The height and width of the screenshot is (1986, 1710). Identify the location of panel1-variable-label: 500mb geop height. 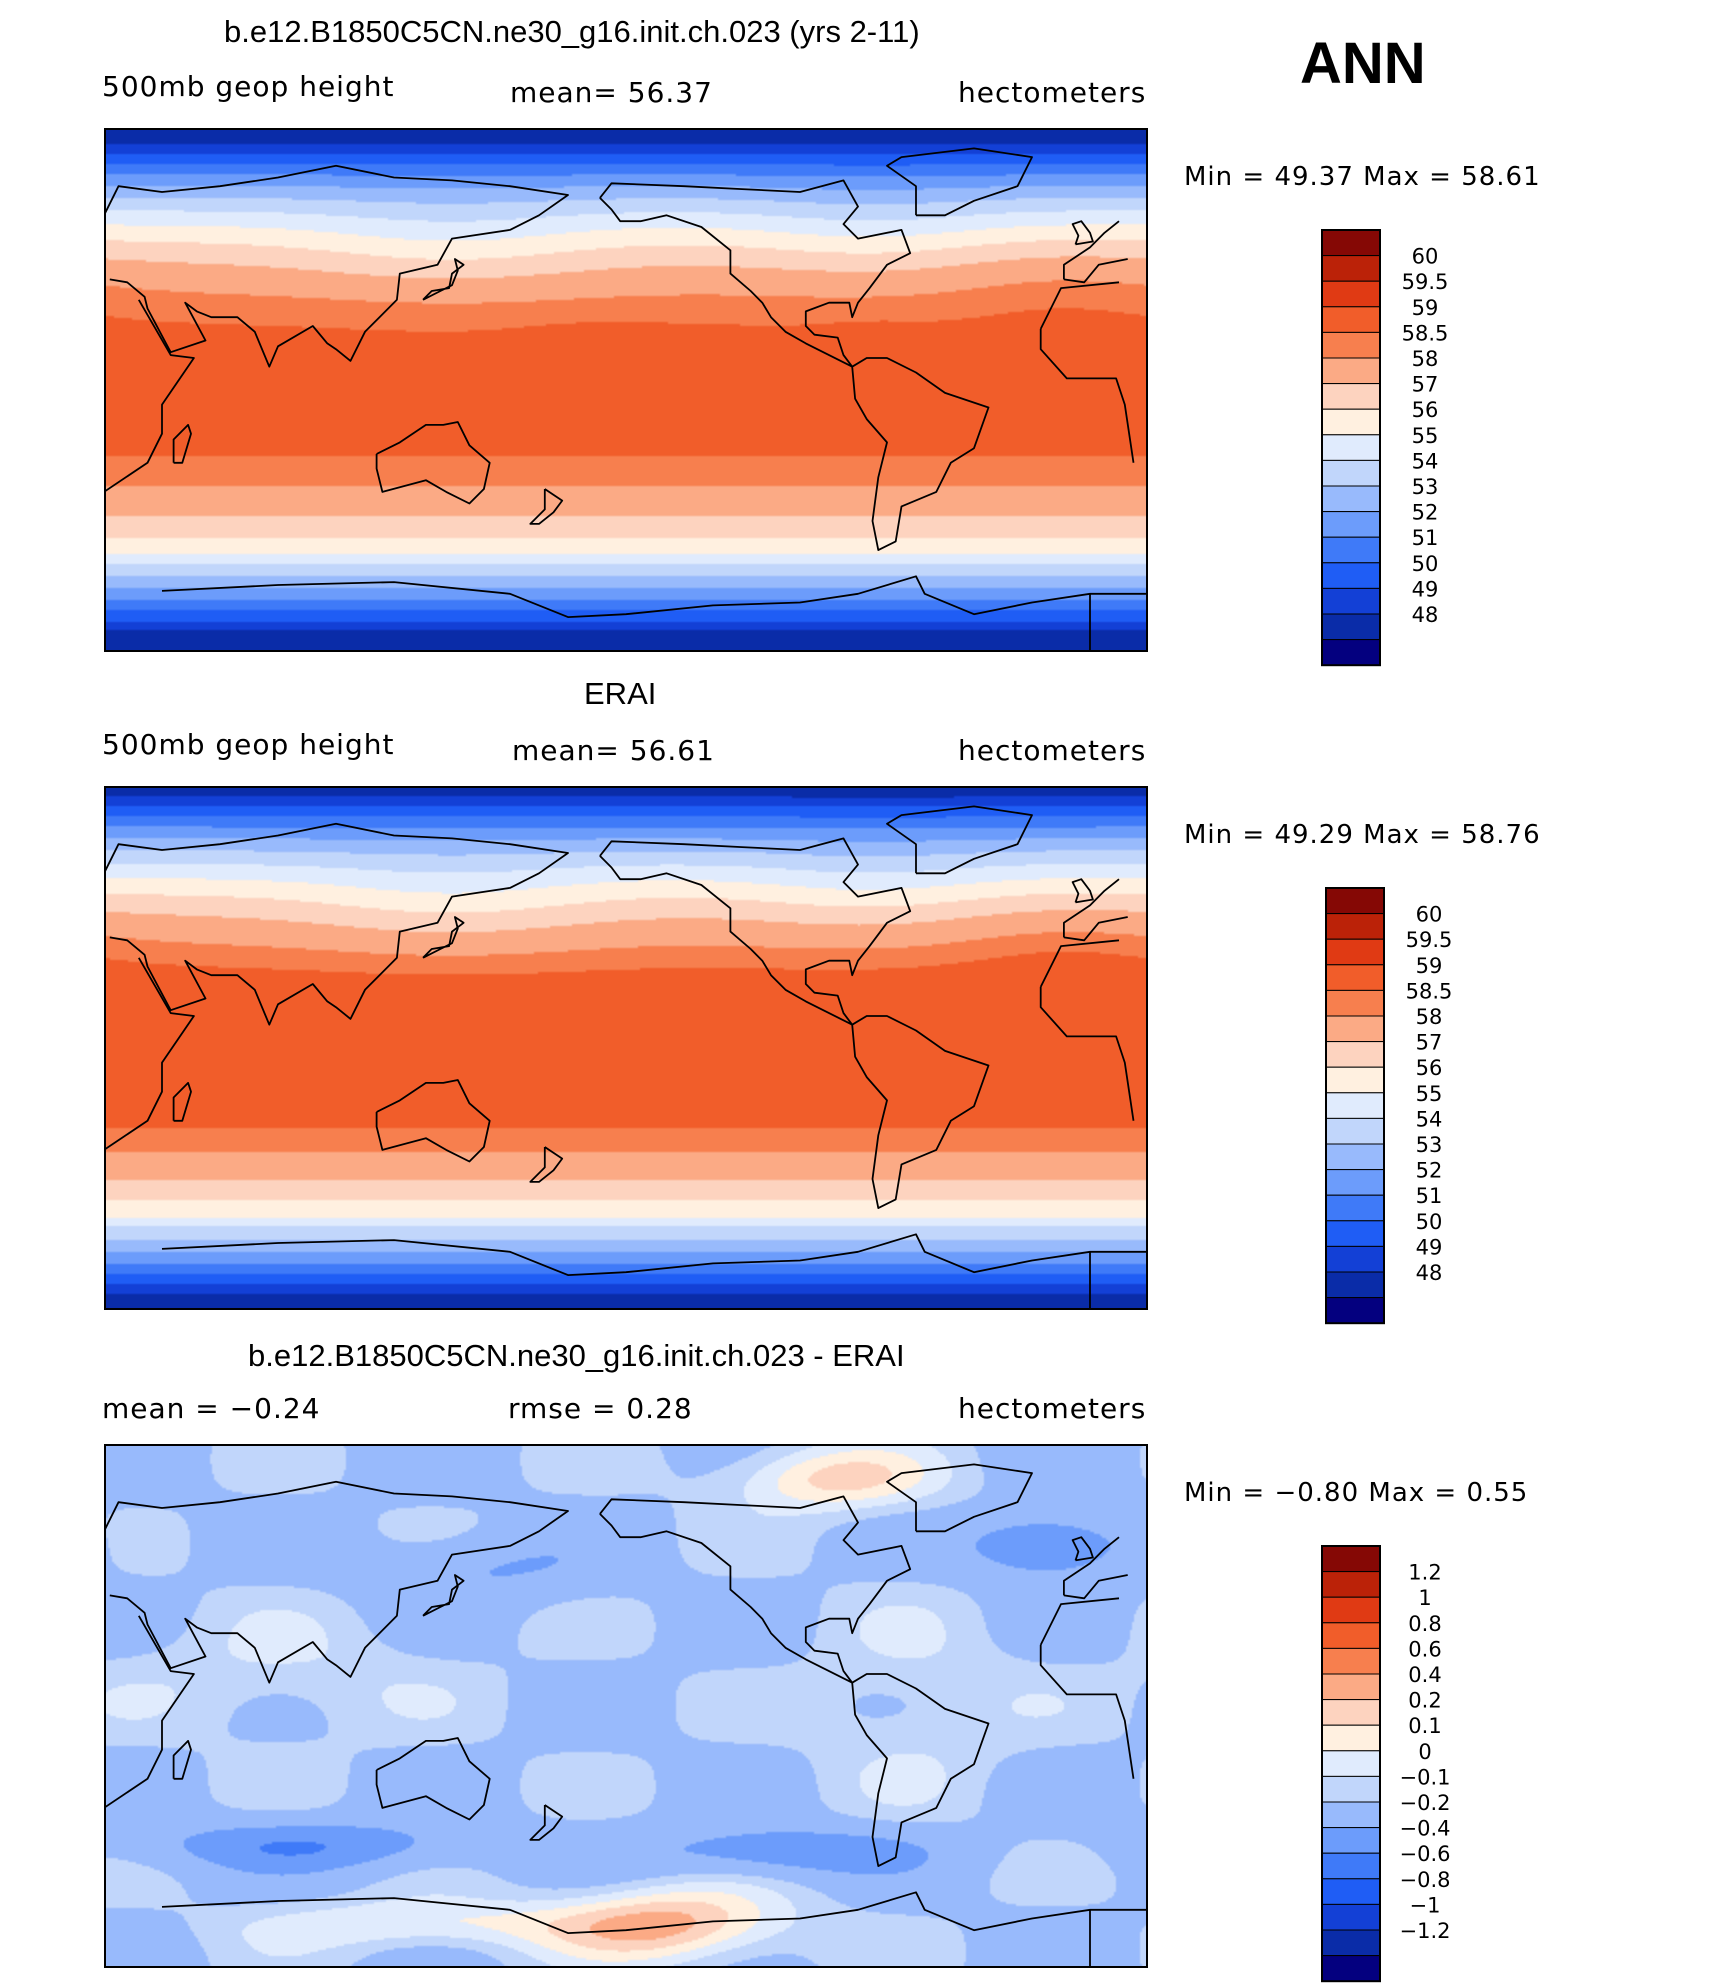
(248, 86).